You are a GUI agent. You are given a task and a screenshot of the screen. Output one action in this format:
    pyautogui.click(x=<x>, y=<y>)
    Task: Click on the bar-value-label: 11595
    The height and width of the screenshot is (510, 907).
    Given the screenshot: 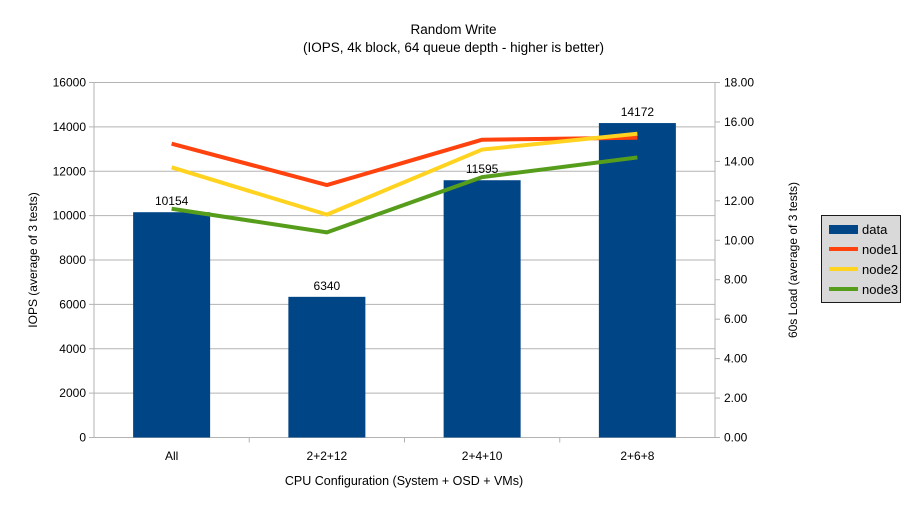 What is the action you would take?
    pyautogui.click(x=482, y=169)
    